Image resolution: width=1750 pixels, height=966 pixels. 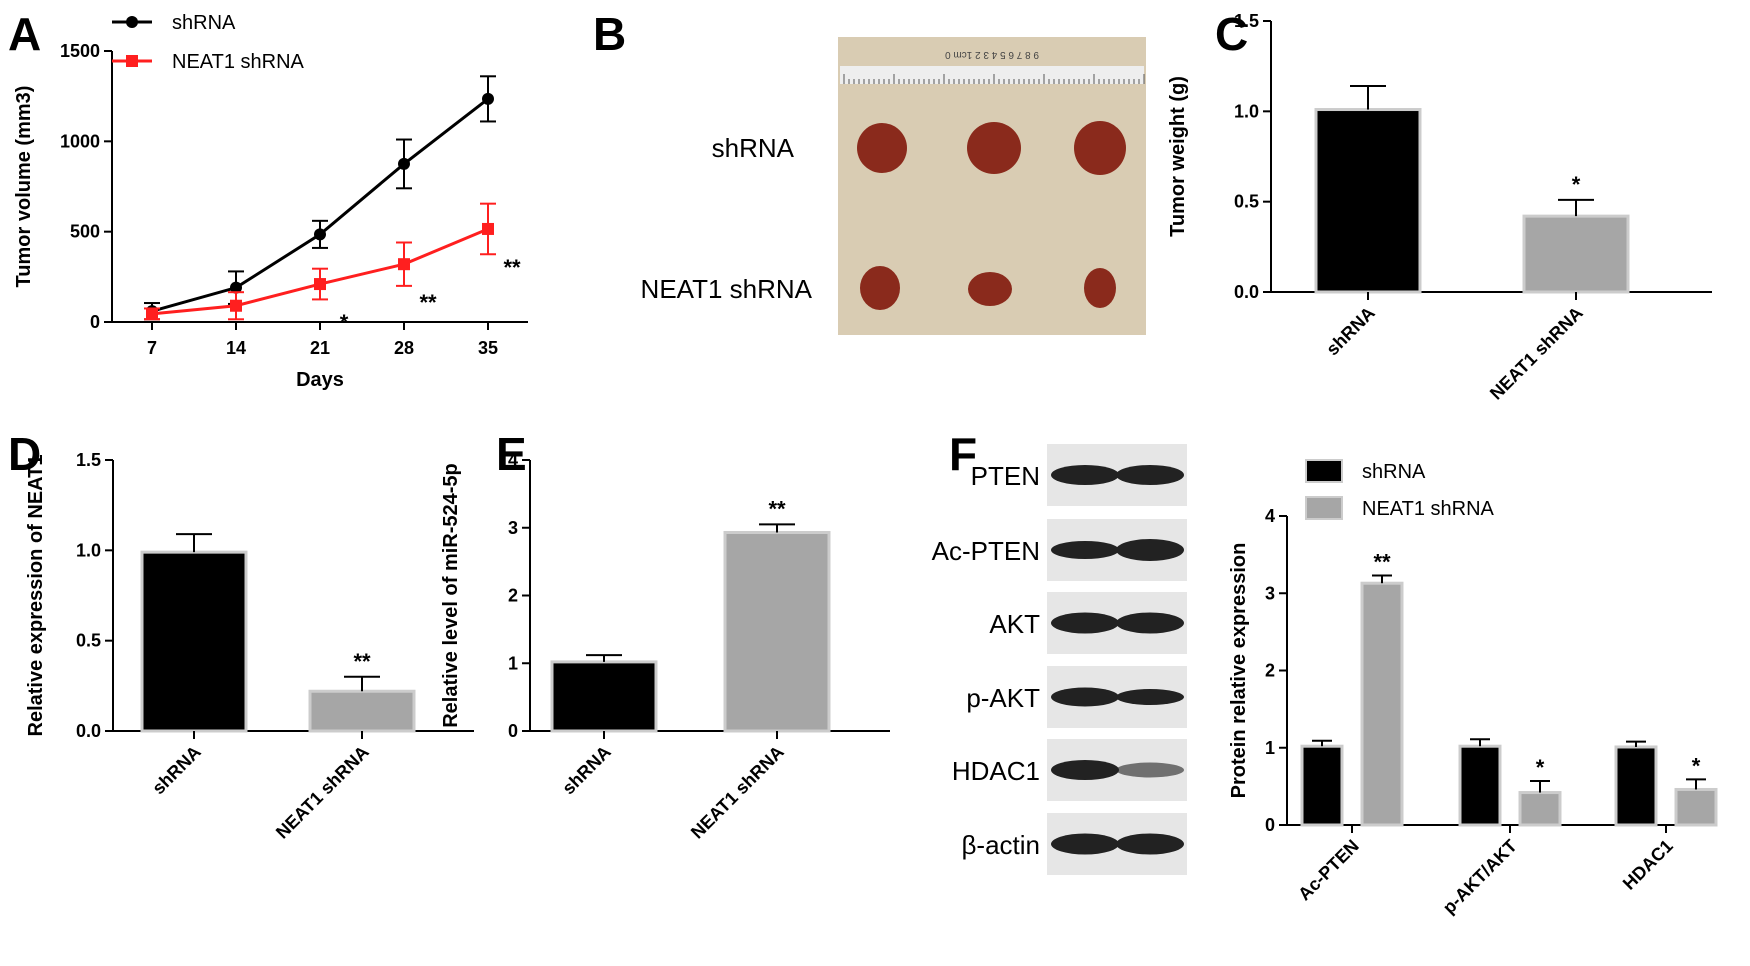 What do you see at coordinates (1000, 845) in the screenshot?
I see `blot-label: β-actin` at bounding box center [1000, 845].